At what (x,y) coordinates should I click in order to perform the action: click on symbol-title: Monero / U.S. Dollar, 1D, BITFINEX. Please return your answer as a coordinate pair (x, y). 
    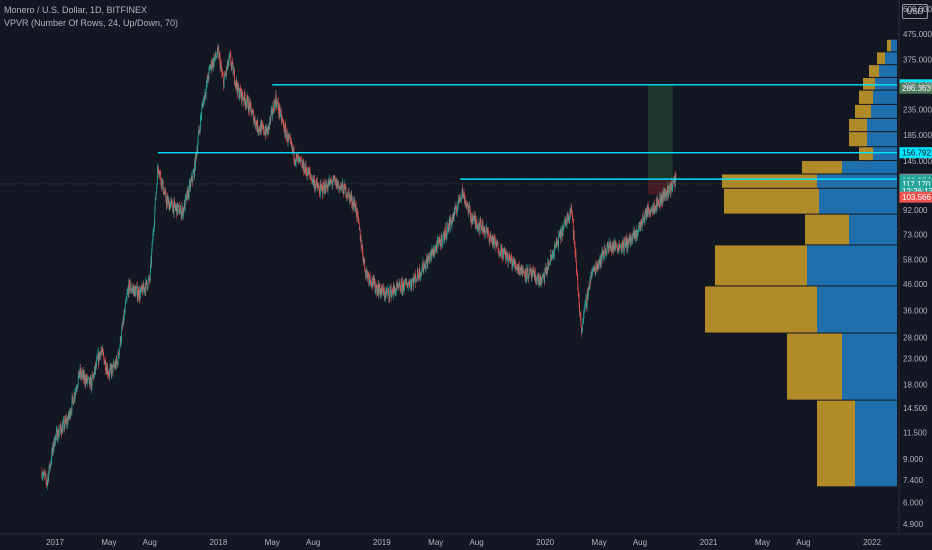
    Looking at the image, I should click on (76, 10).